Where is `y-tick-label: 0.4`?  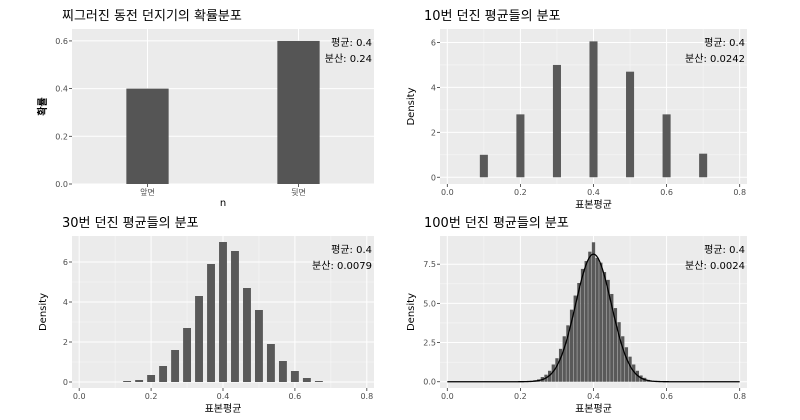 y-tick-label: 0.4 is located at coordinates (61, 89).